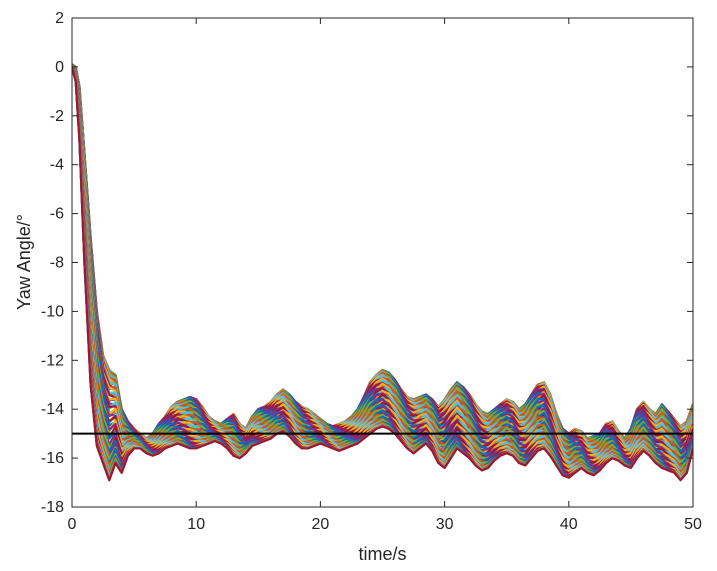 Image resolution: width=717 pixels, height=571 pixels. What do you see at coordinates (52, 458) in the screenshot?
I see `y-tick-label: -16` at bounding box center [52, 458].